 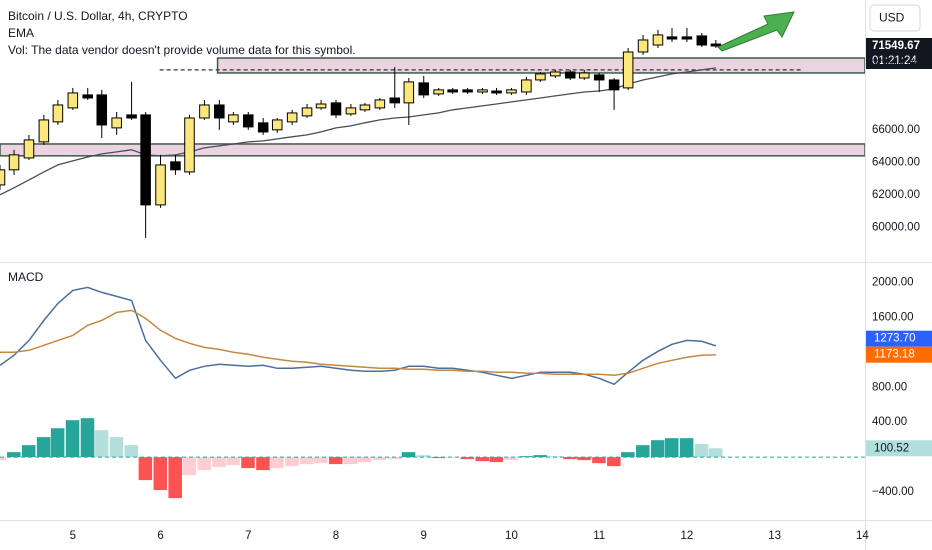 I want to click on indicator-label: EMA, so click(x=21, y=33).